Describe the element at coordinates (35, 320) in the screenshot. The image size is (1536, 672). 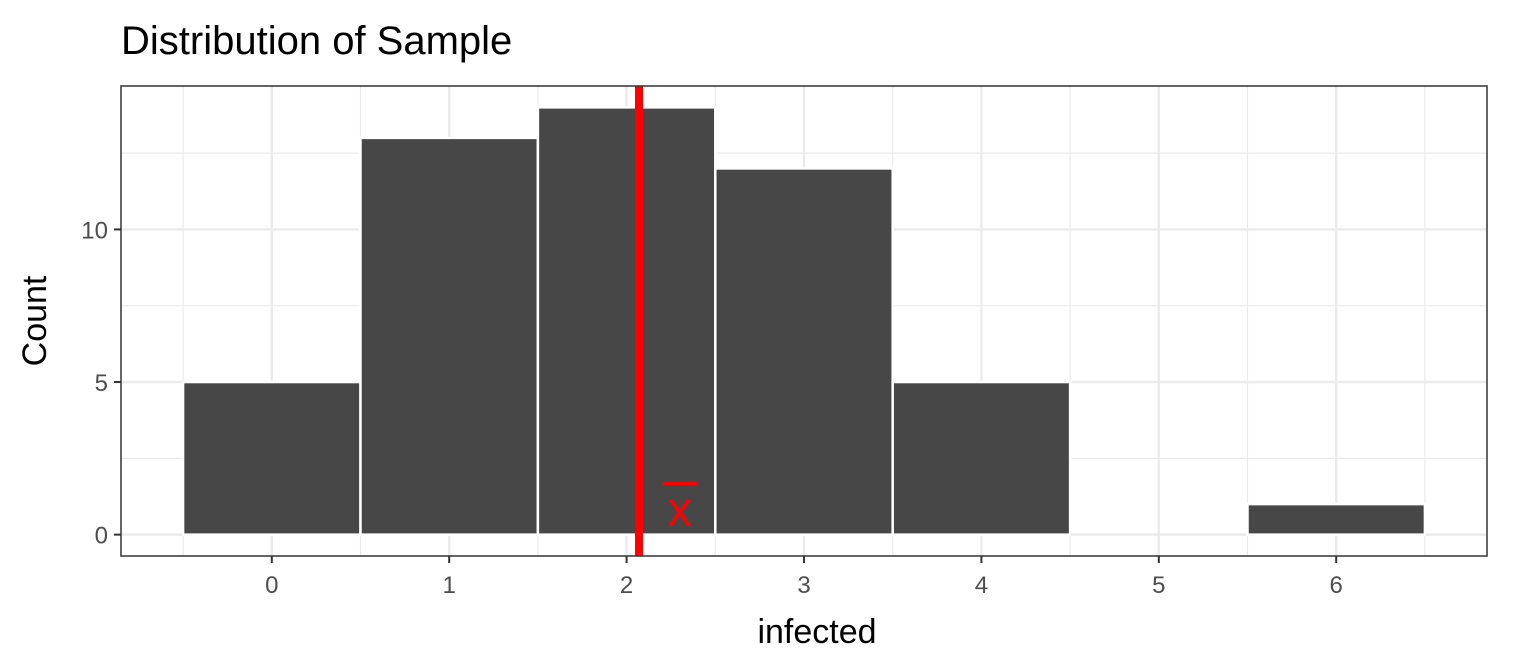
I see `y-axis-title: Count` at that location.